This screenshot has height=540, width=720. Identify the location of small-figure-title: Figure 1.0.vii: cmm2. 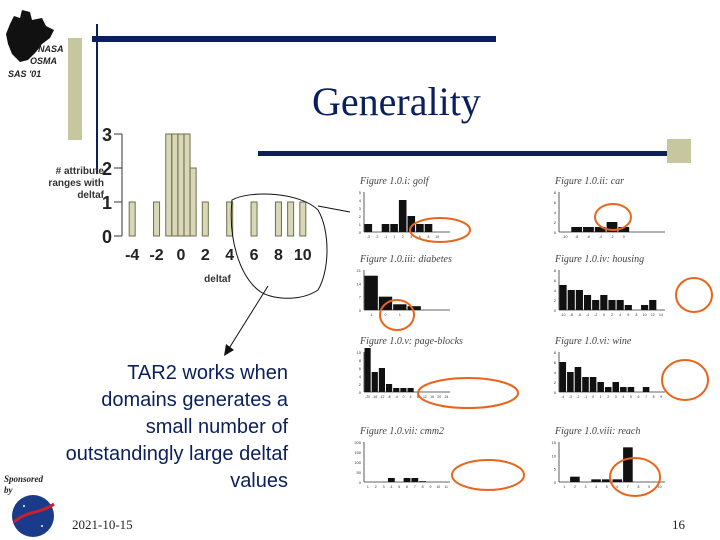
(401, 431).